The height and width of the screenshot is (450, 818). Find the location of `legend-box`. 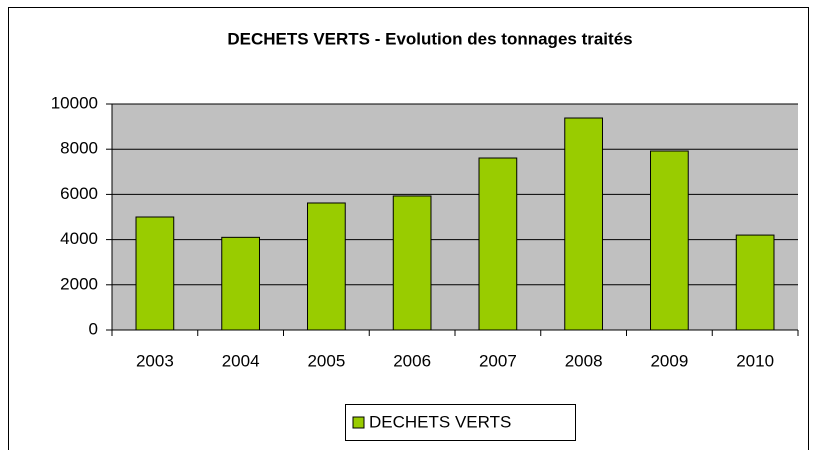

legend-box is located at coordinates (460, 422).